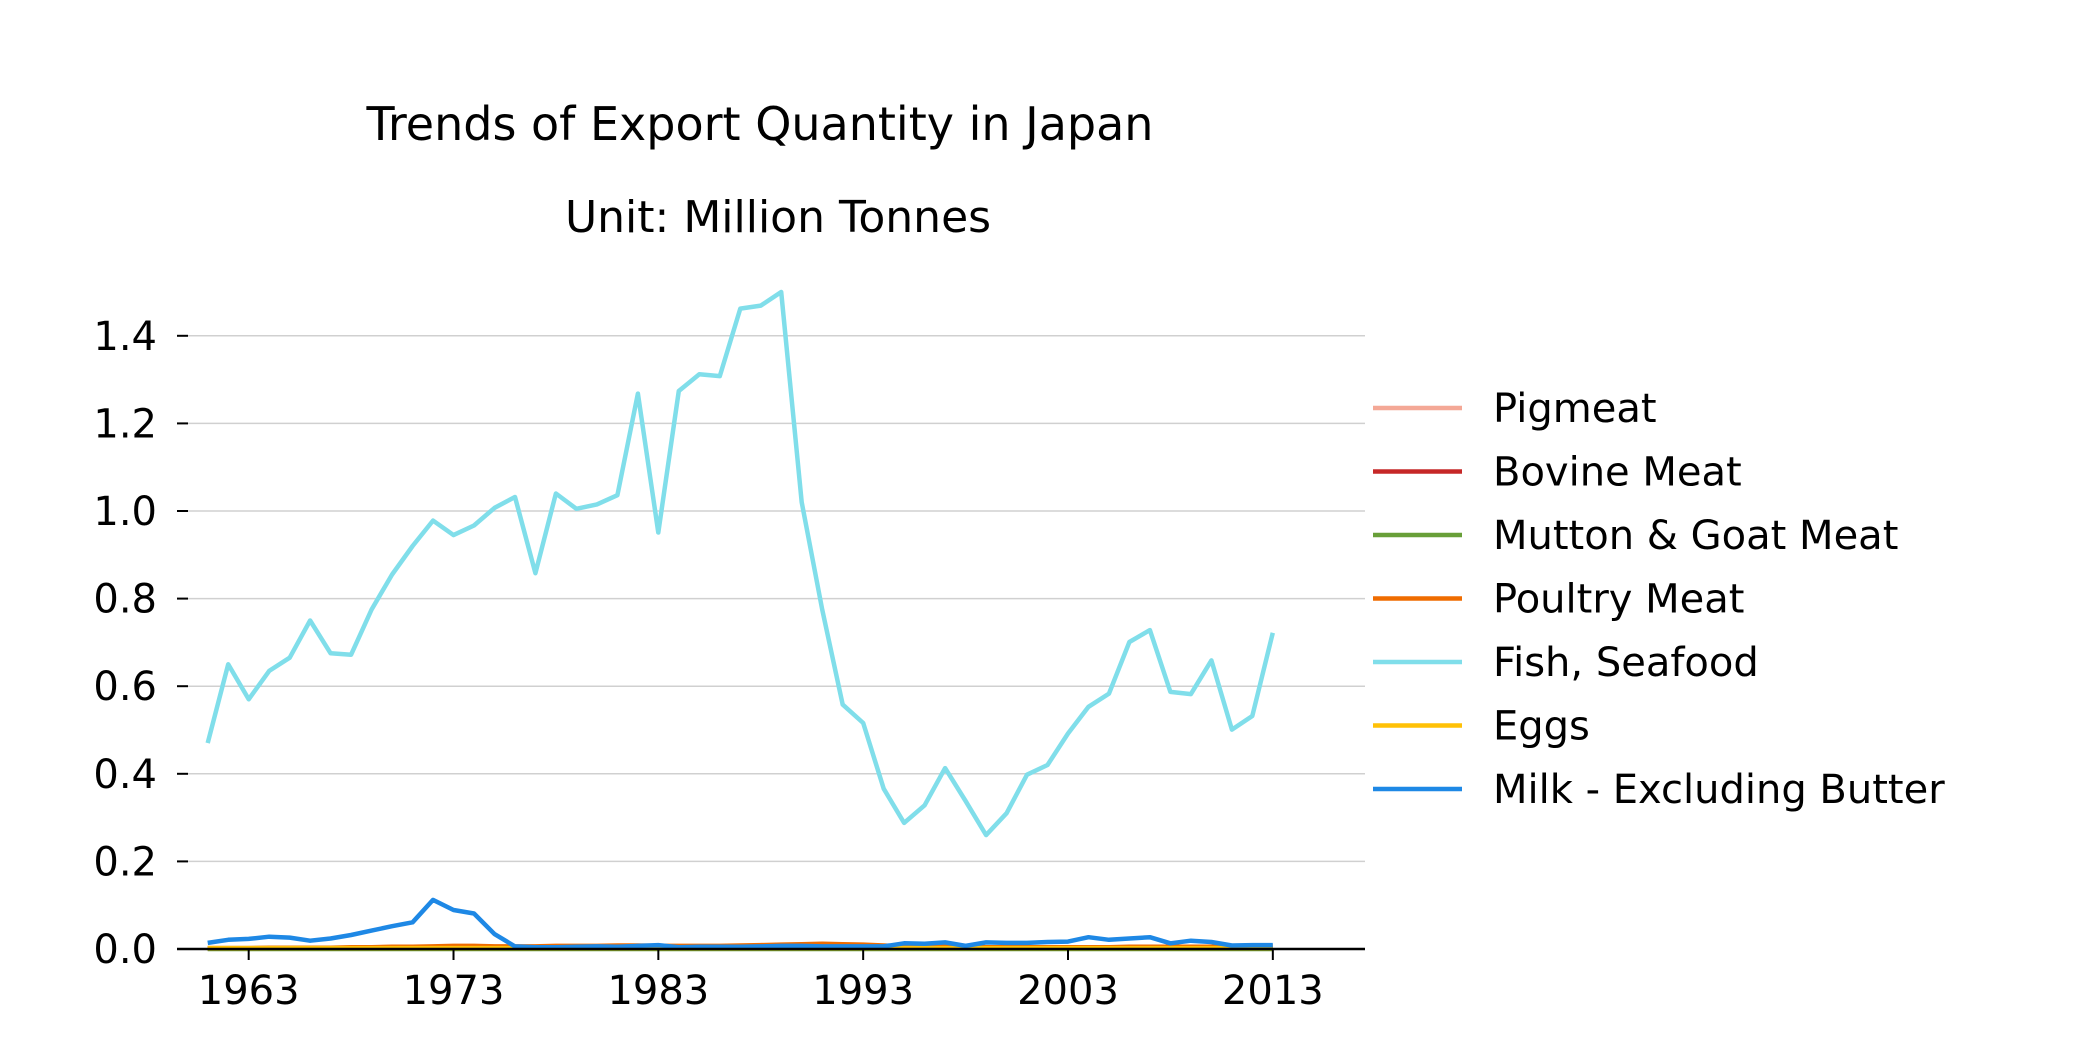  I want to click on x-tick-label: 1993, so click(863, 991).